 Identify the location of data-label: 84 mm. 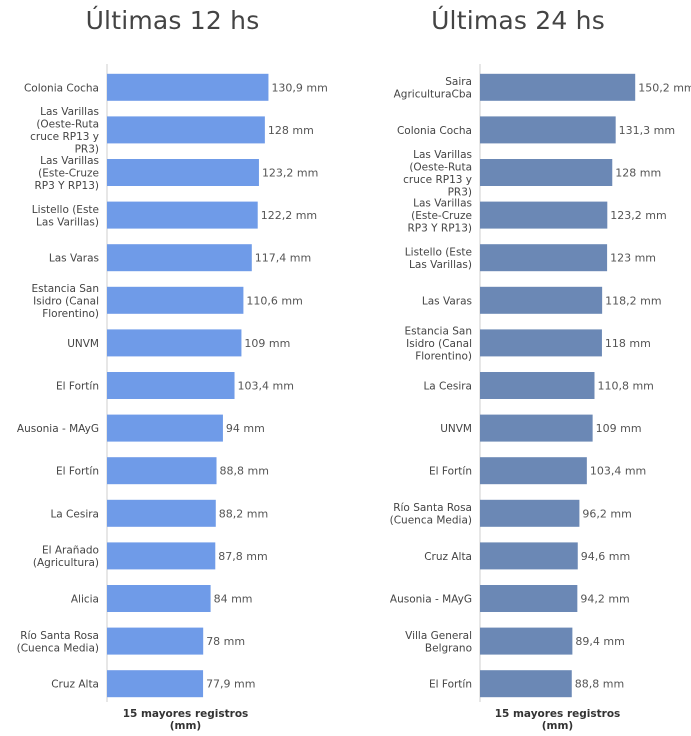
(233, 599).